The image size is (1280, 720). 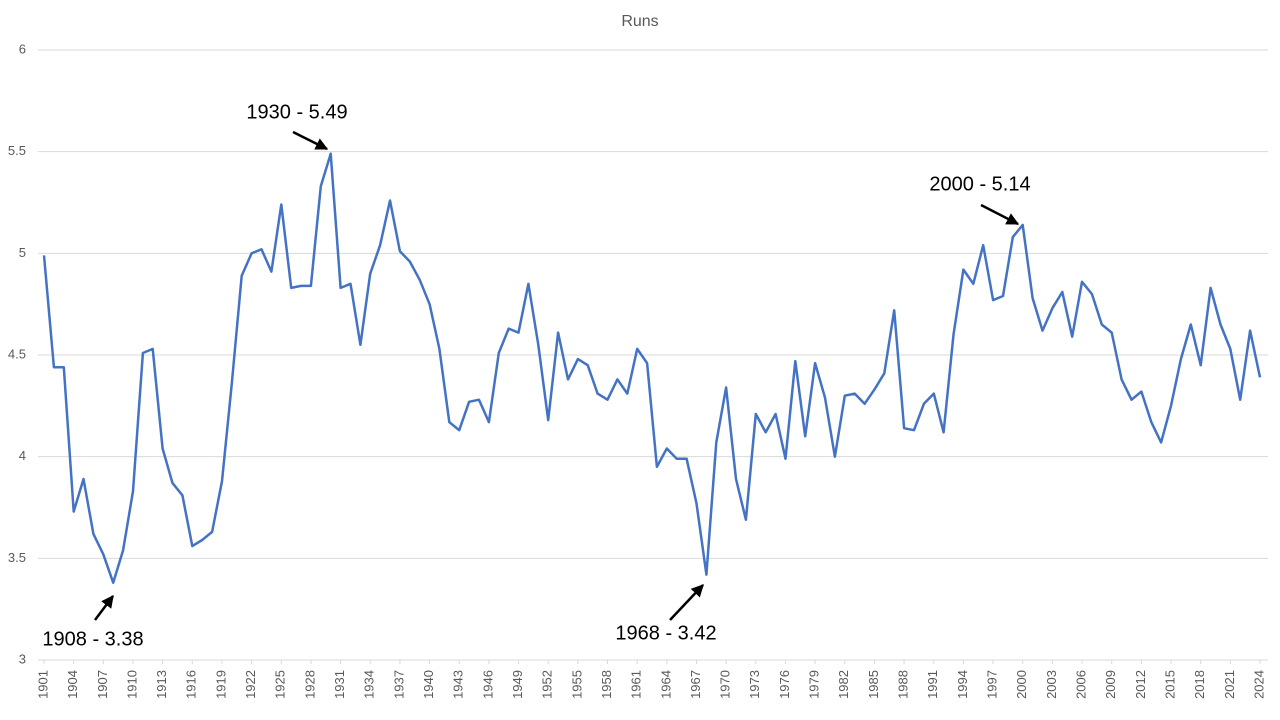 I want to click on x-tick-label: 1913, so click(x=161, y=684).